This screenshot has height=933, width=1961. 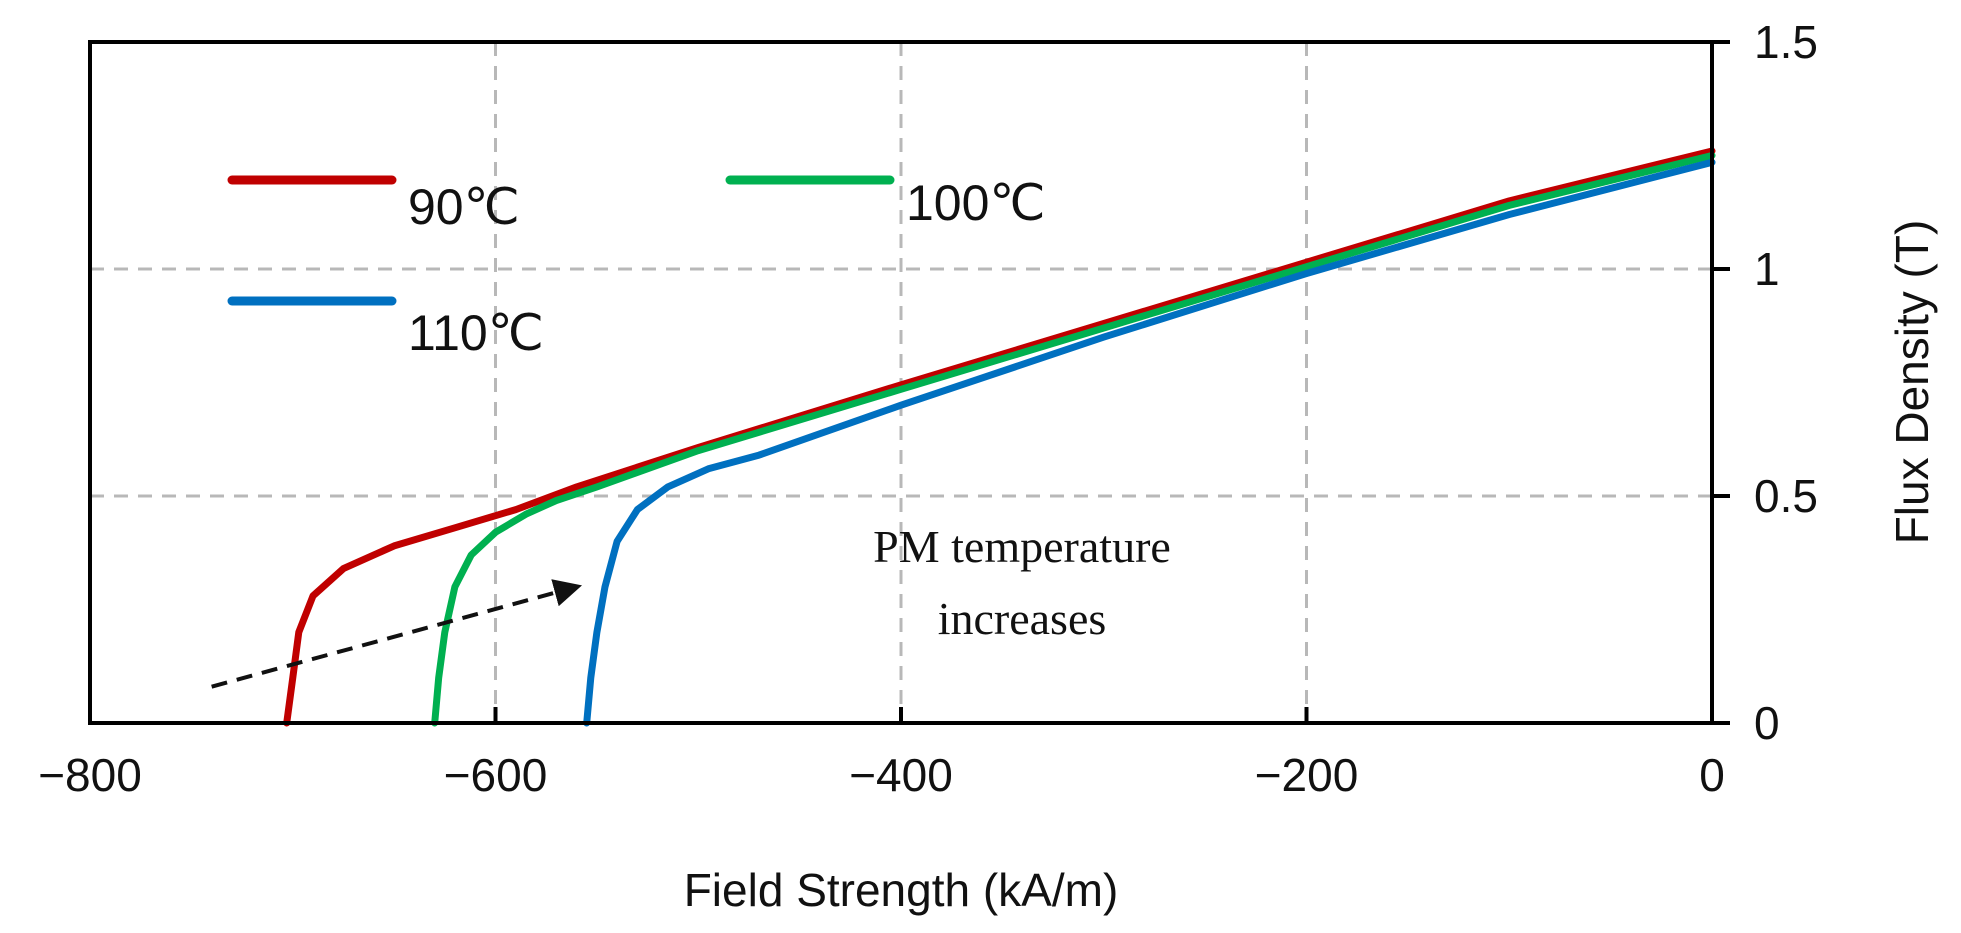 What do you see at coordinates (1912, 382) in the screenshot?
I see `y-axis-title: Flux Density (T)` at bounding box center [1912, 382].